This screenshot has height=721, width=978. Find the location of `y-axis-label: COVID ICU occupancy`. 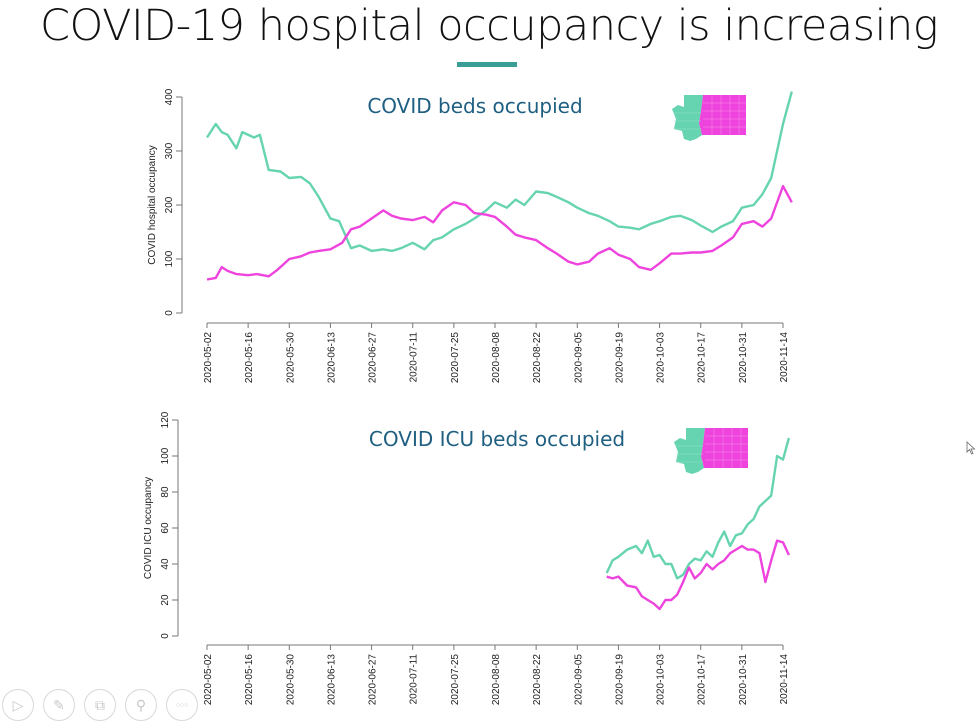

y-axis-label: COVID ICU occupancy is located at coordinates (148, 528).